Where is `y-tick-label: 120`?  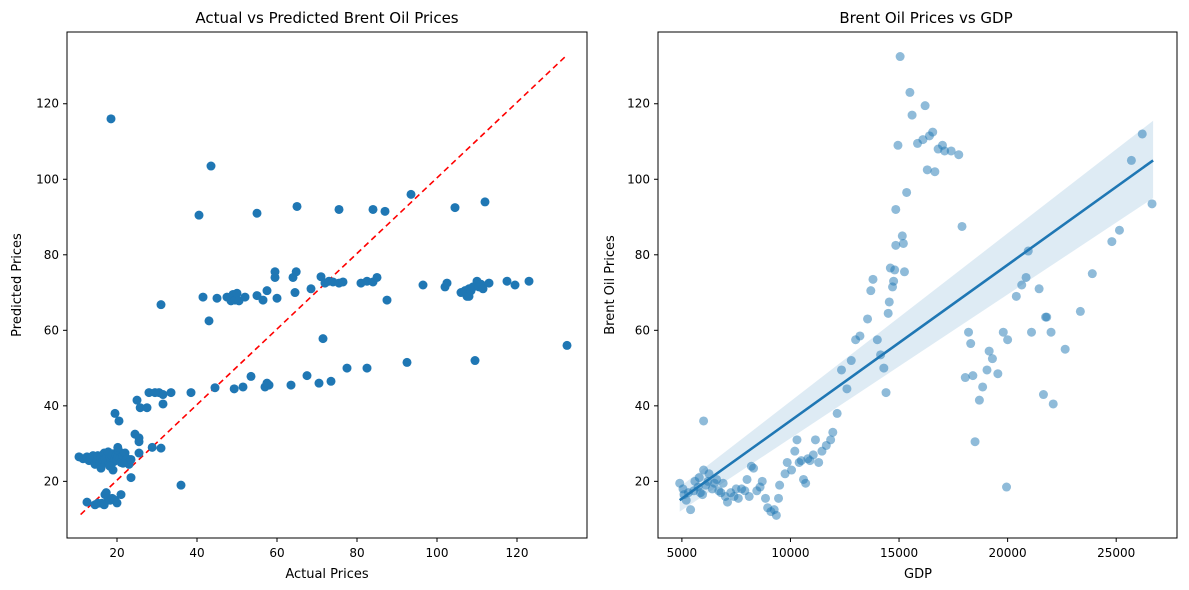 y-tick-label: 120 is located at coordinates (638, 104).